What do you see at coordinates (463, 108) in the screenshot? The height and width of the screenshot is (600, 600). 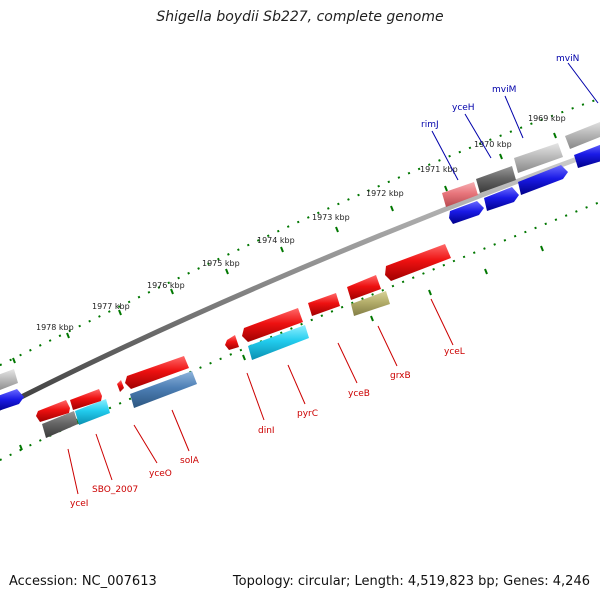 I see `gene-label-yceH: yceH` at bounding box center [463, 108].